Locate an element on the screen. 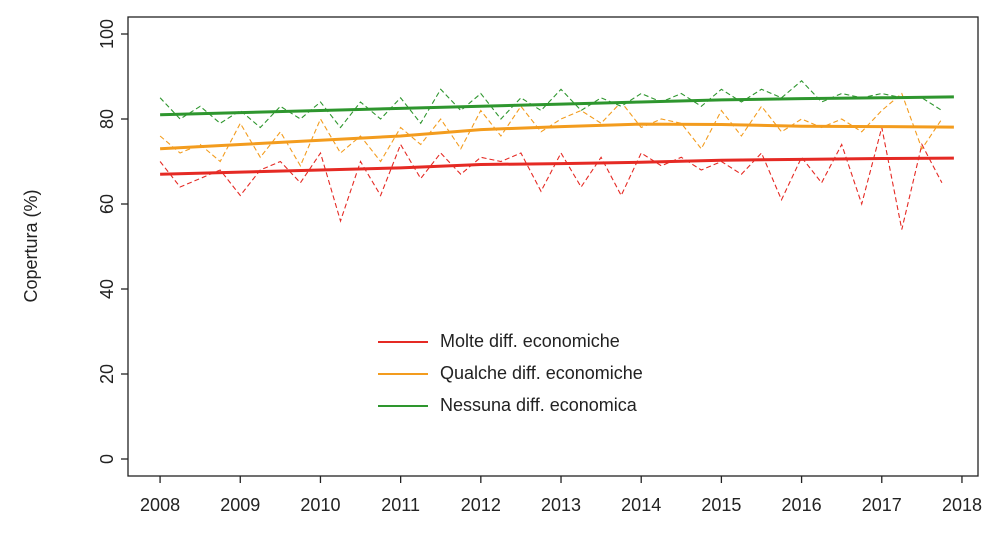 This screenshot has width=991, height=539. x-tick-label: 2010 is located at coordinates (320, 505).